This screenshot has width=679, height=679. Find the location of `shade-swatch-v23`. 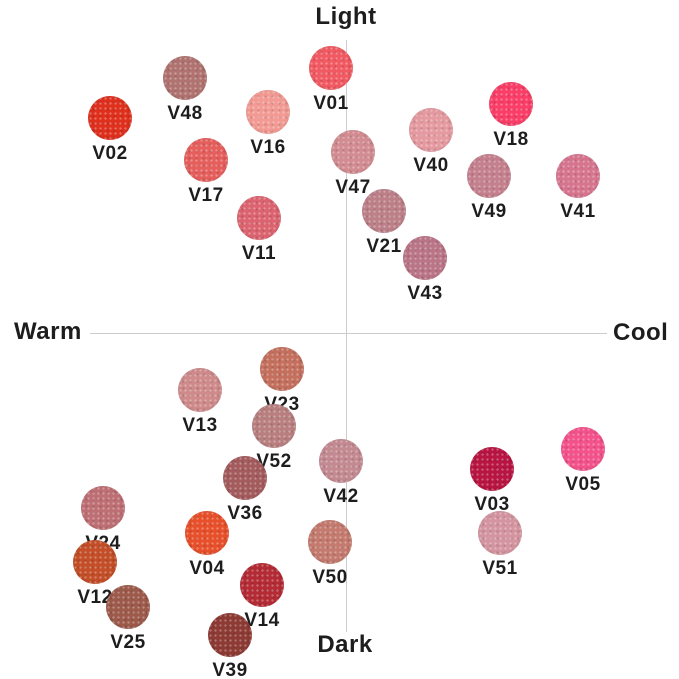

shade-swatch-v23 is located at coordinates (282, 369).